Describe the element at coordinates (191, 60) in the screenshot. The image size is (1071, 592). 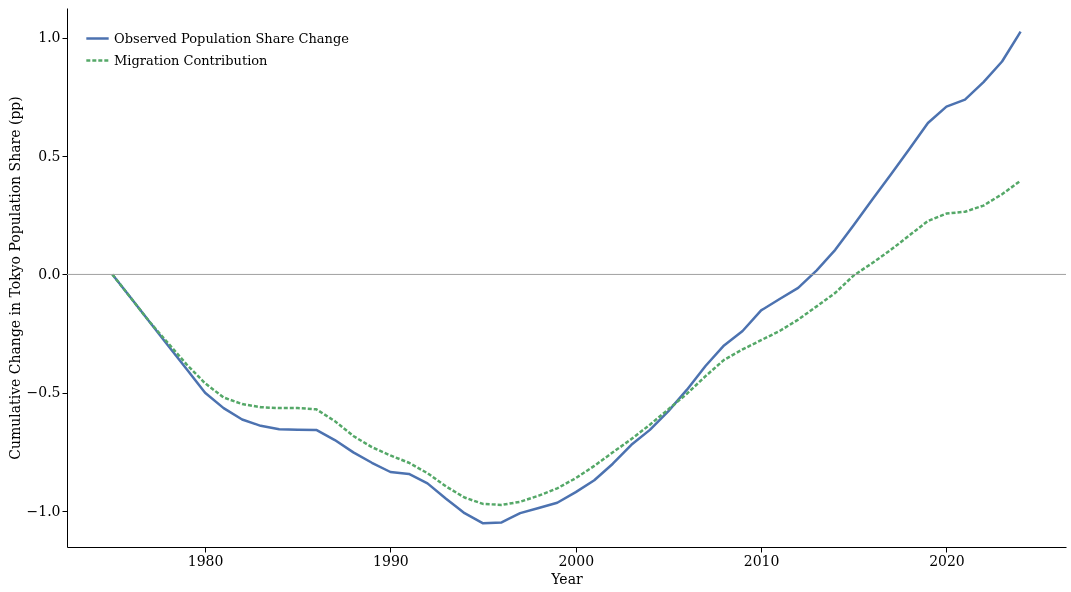
I see `legend-label: Migration Contribution` at that location.